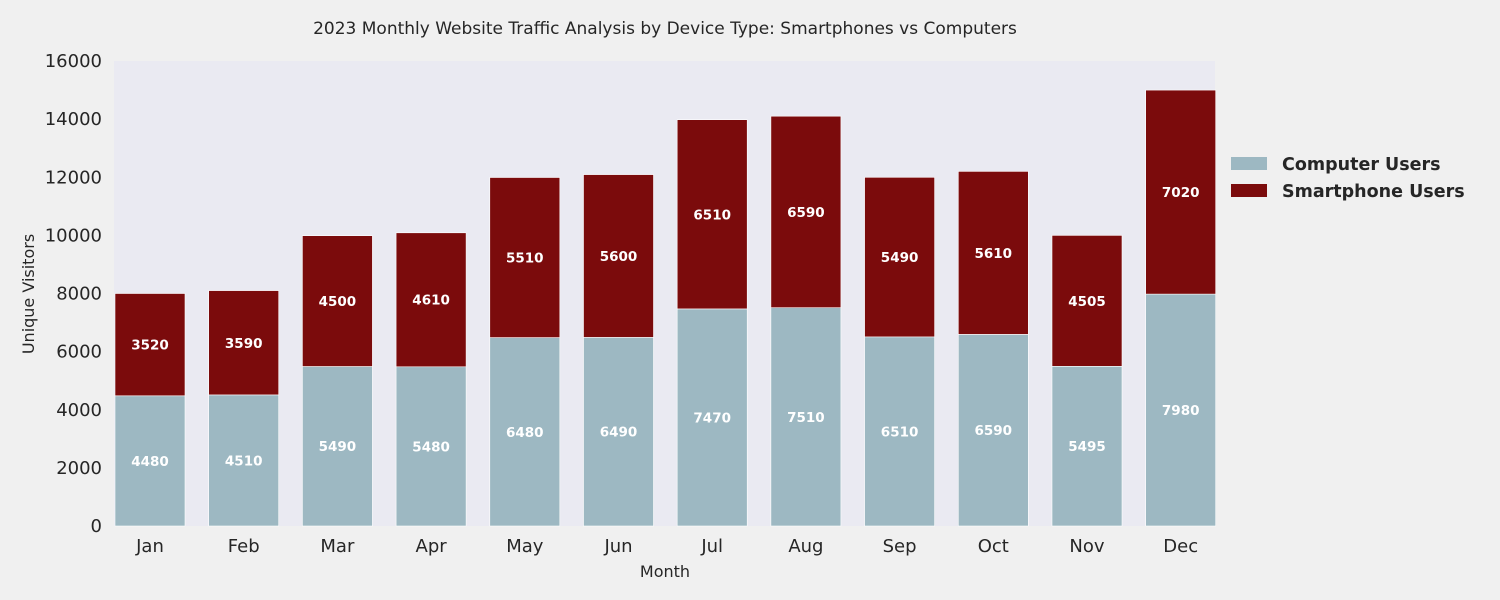 This screenshot has height=600, width=1500. What do you see at coordinates (805, 546) in the screenshot?
I see `x-tick-label: Aug` at bounding box center [805, 546].